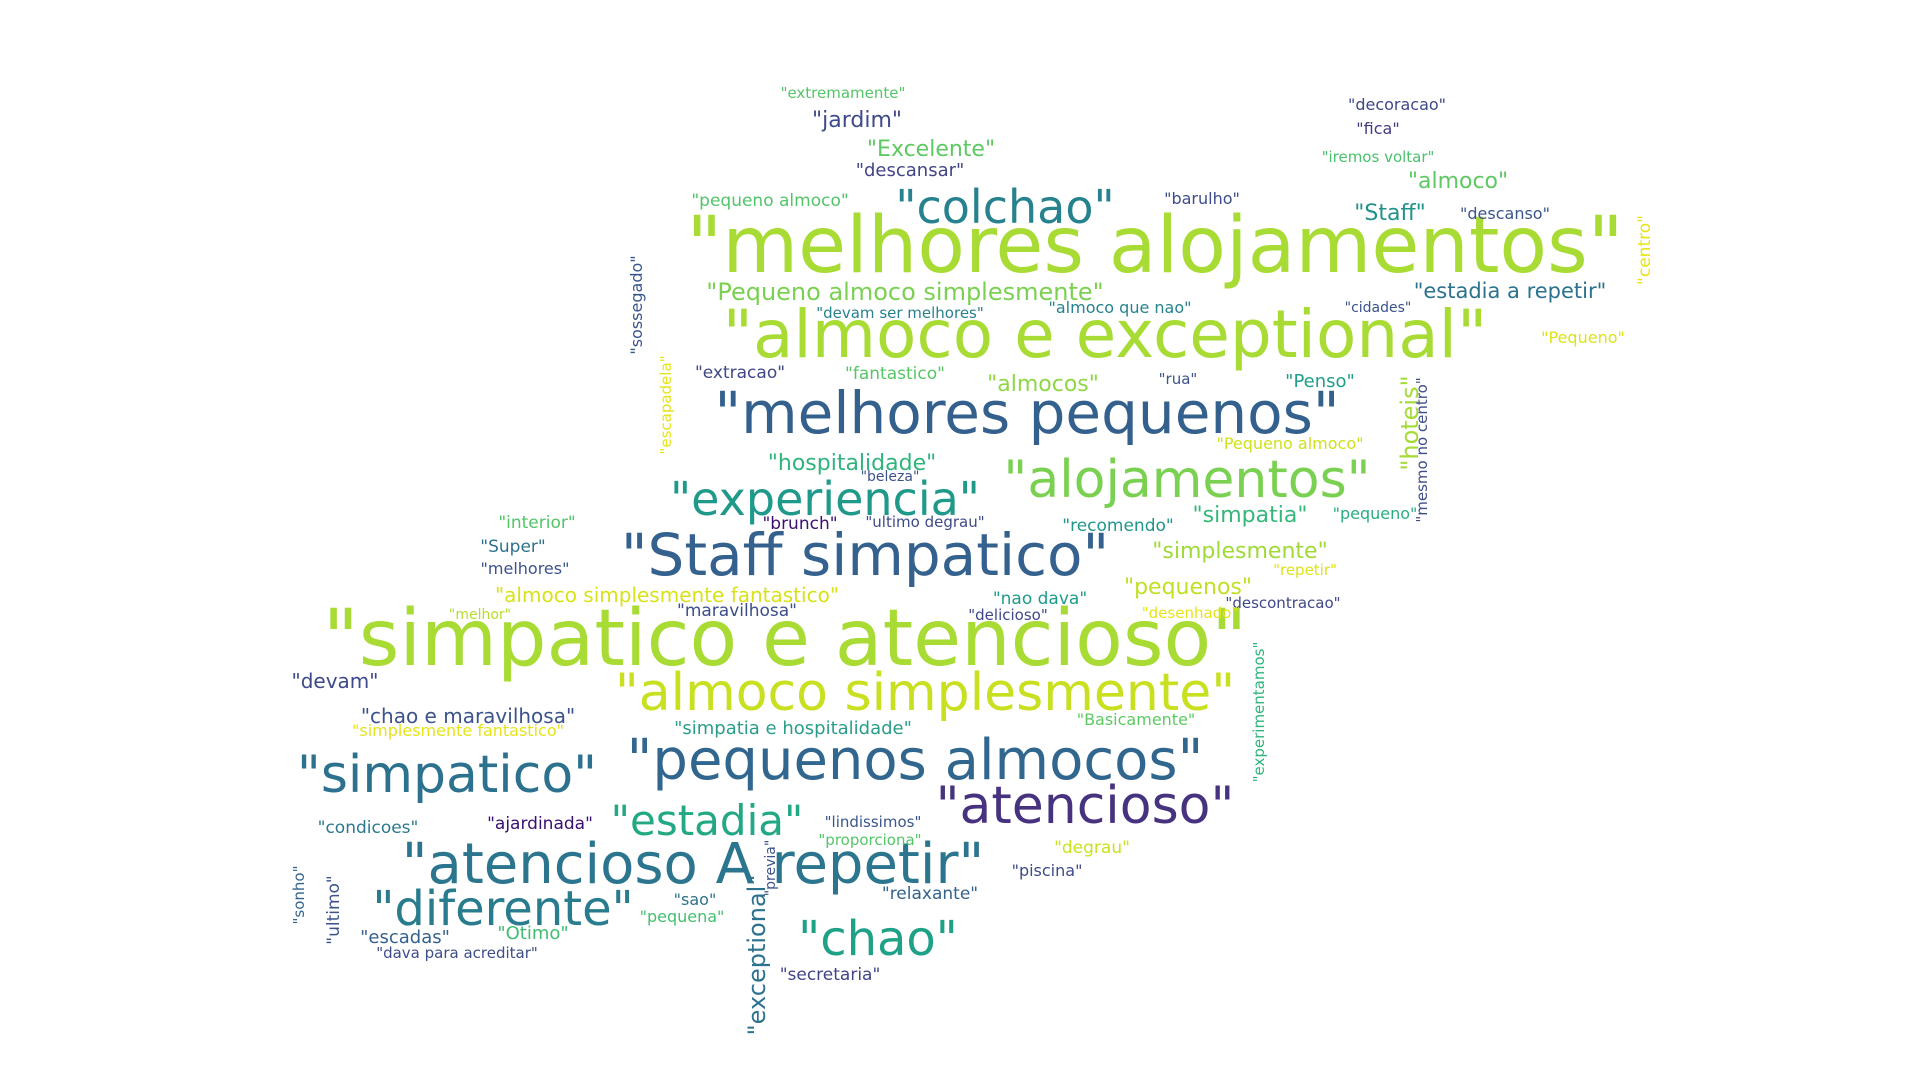  Describe the element at coordinates (1397, 104) in the screenshot. I see `cloud-word: "decoracao"` at that location.